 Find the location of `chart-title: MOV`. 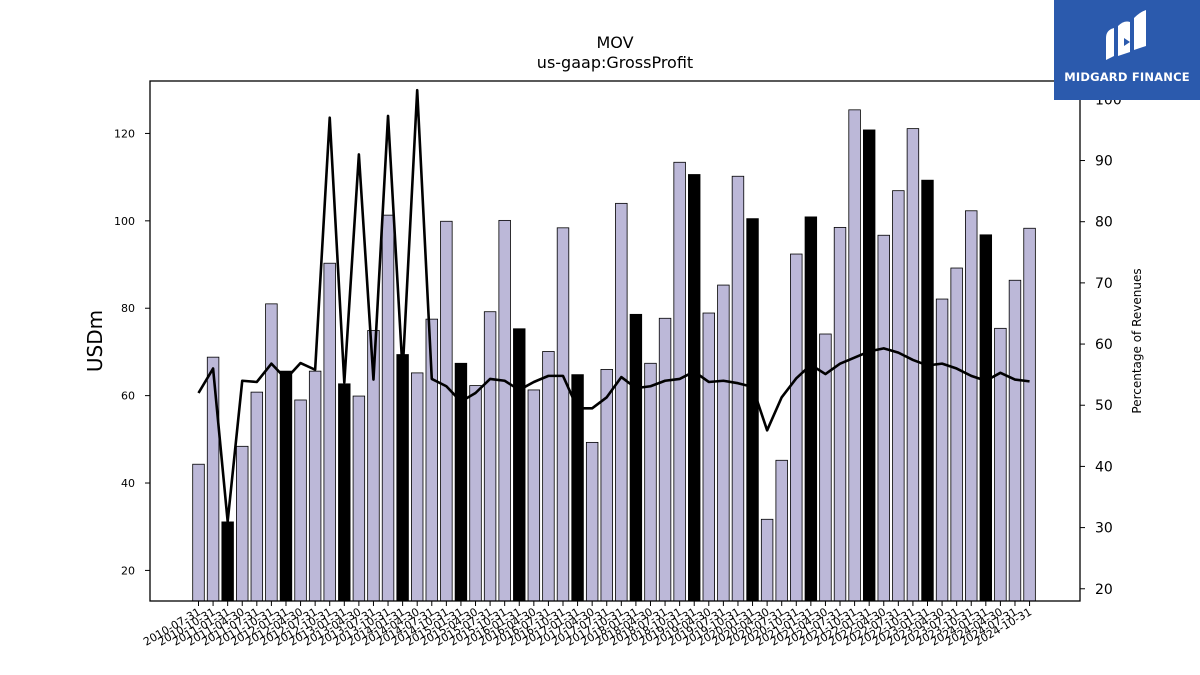

chart-title: MOV is located at coordinates (614, 42).